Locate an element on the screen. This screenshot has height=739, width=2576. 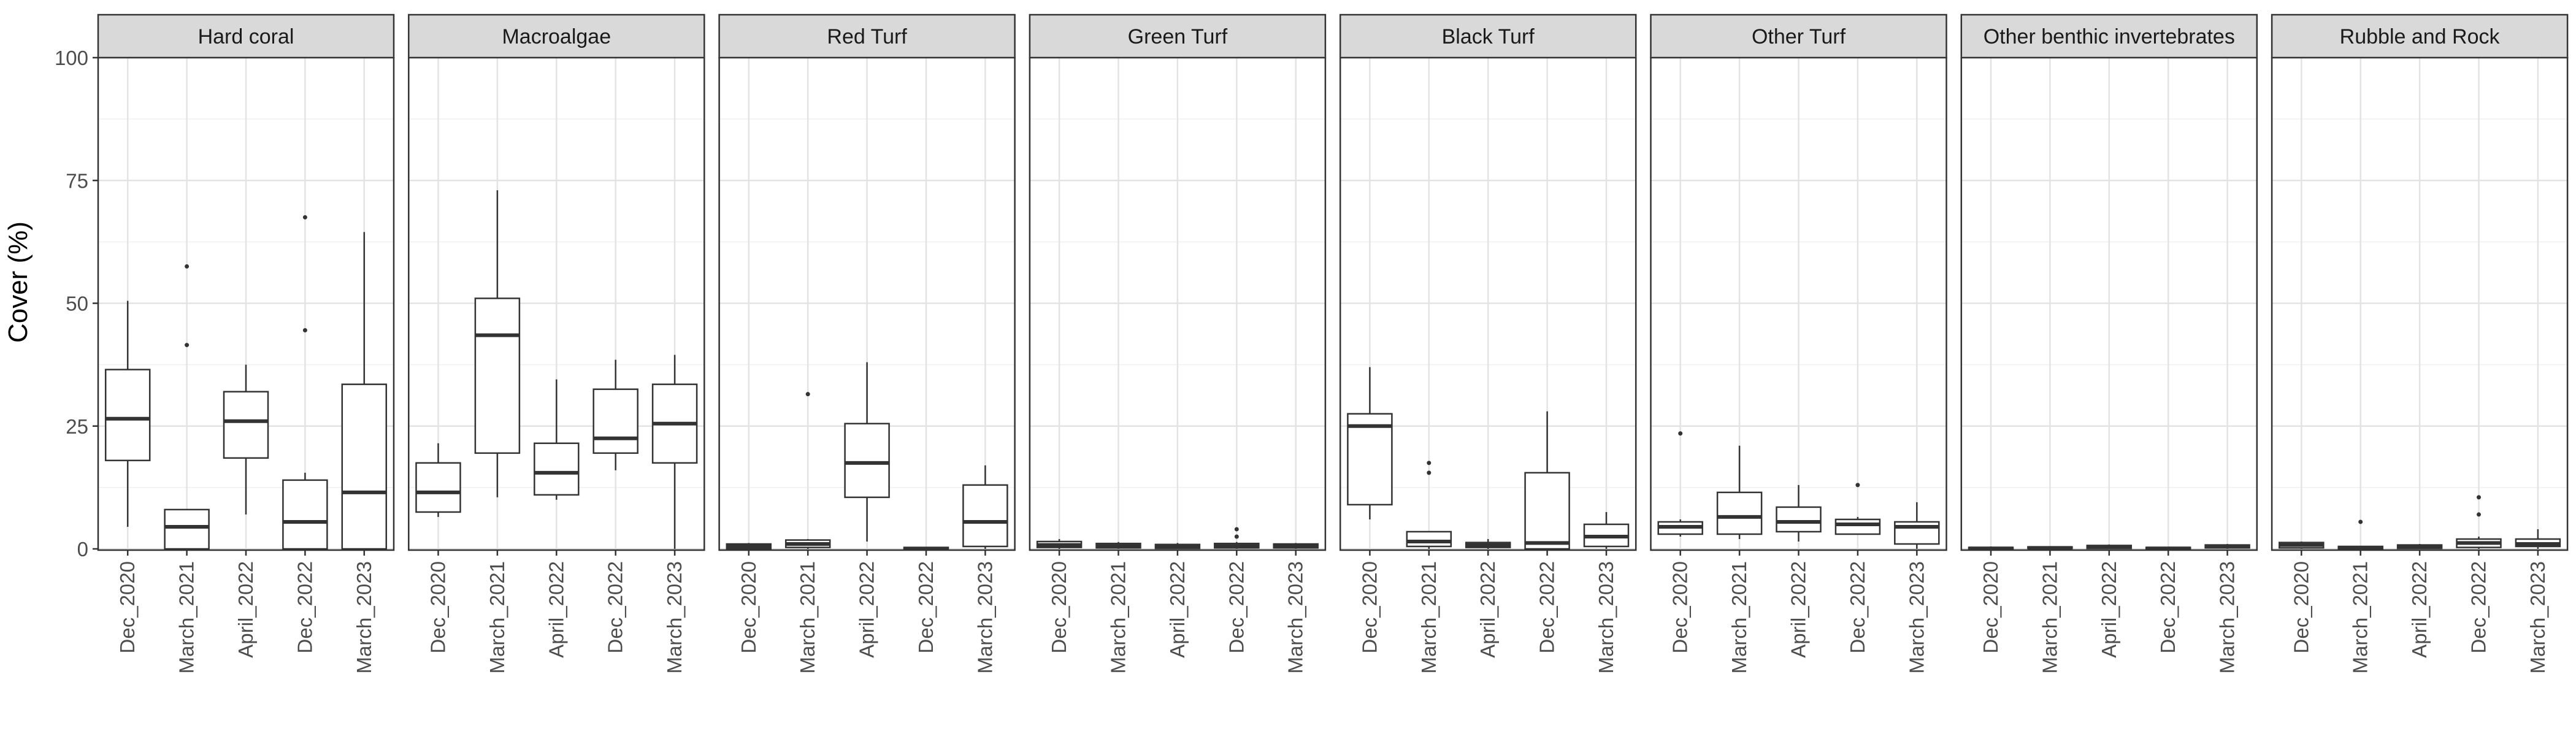
facet-title: Hard coral is located at coordinates (246, 37).